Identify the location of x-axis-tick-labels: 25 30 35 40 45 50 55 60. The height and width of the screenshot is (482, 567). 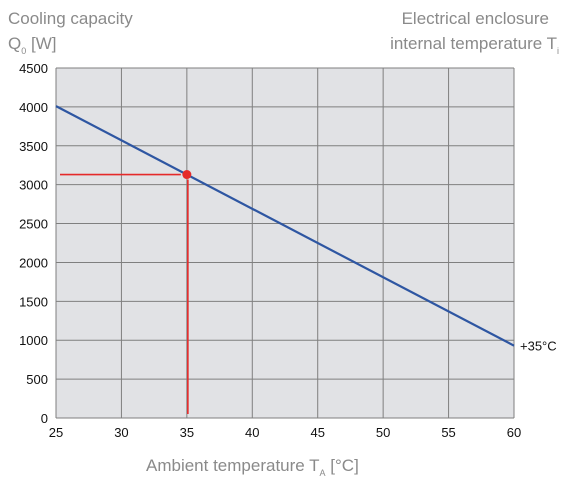
(285, 432).